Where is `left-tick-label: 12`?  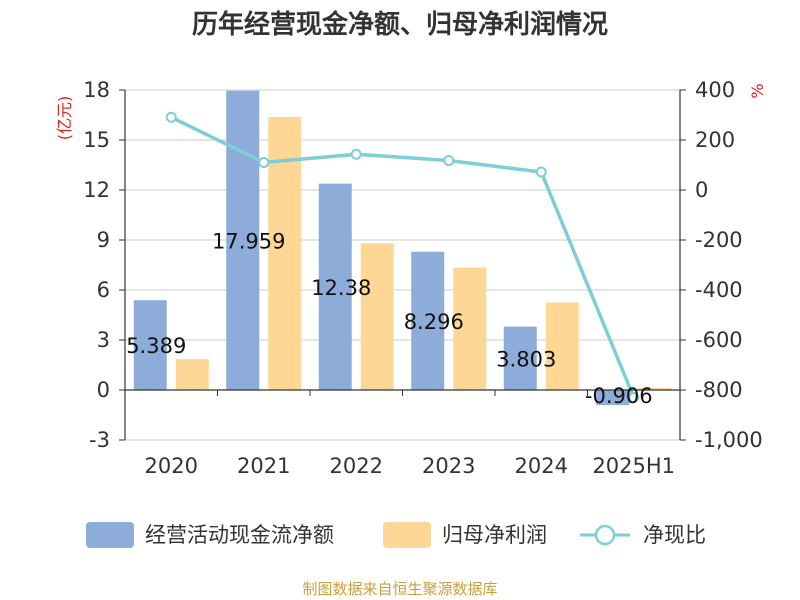 left-tick-label: 12 is located at coordinates (96, 190).